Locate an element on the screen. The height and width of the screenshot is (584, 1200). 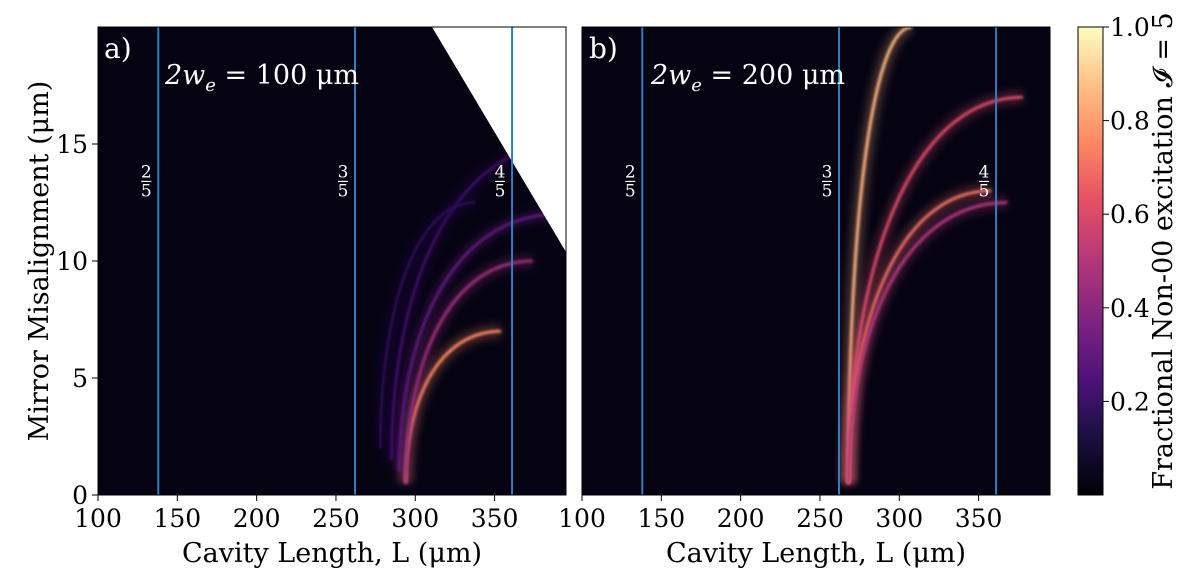
panel-a-x-ticks: 100 150 200 250 300 350 is located at coordinates (296, 514).